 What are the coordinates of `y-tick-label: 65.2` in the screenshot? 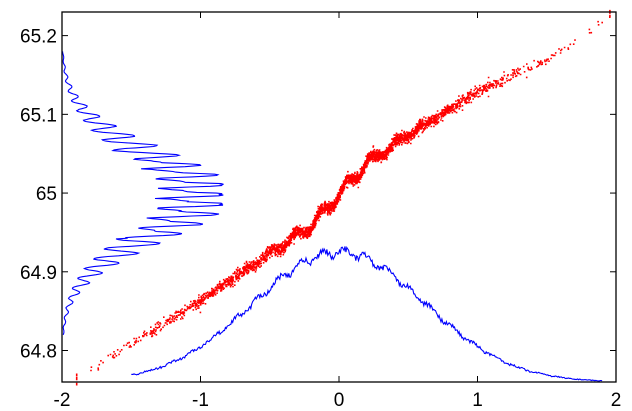 It's located at (38, 37).